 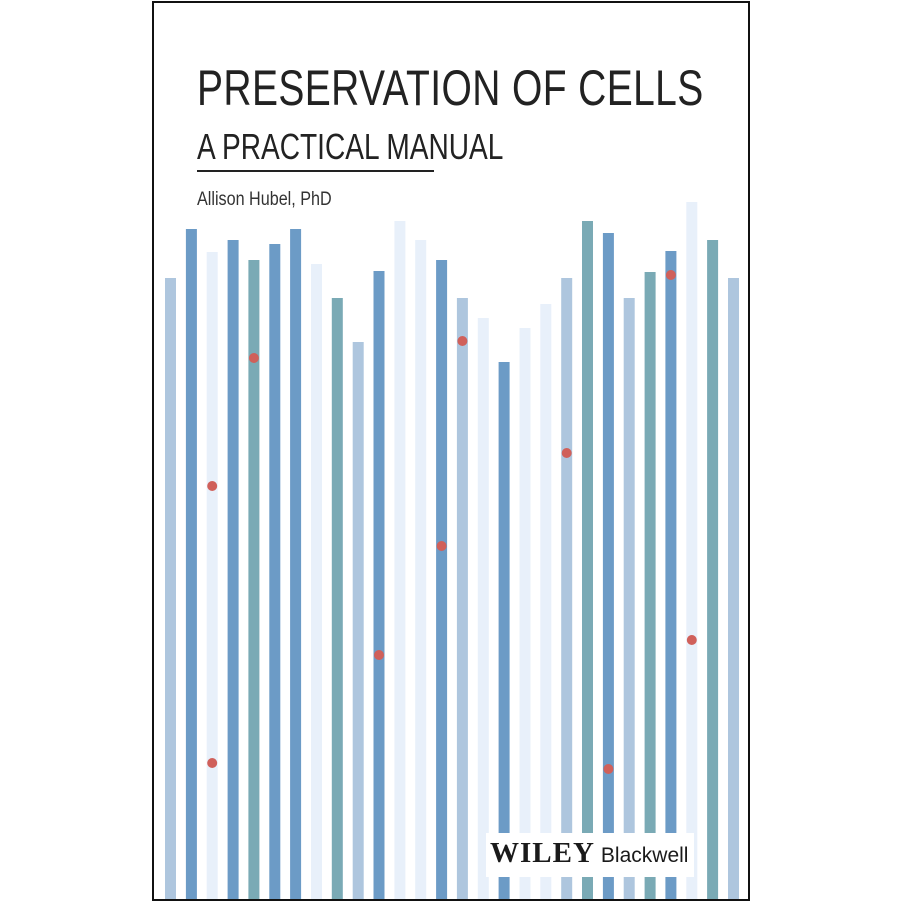 I want to click on book-title: PRESERVATION OF CELLS, so click(x=450, y=88).